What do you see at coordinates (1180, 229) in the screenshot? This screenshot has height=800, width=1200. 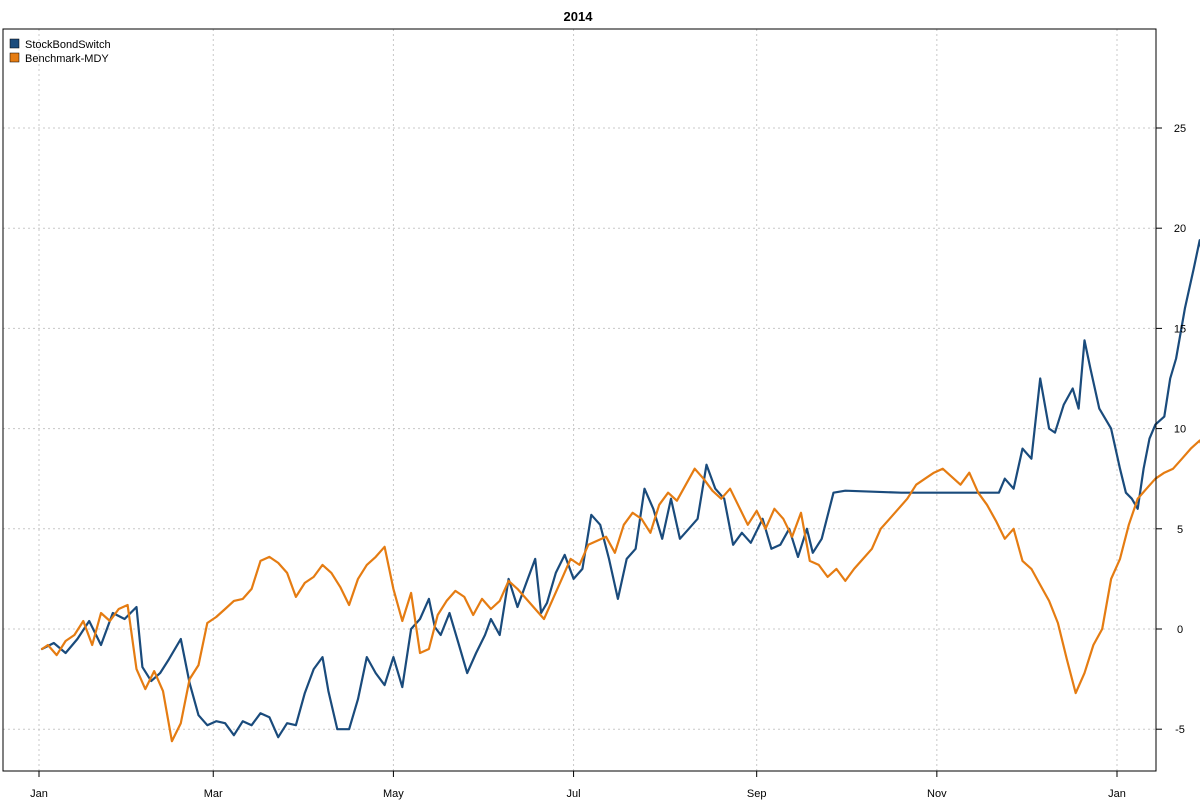 I see `y-tick-label: 20` at bounding box center [1180, 229].